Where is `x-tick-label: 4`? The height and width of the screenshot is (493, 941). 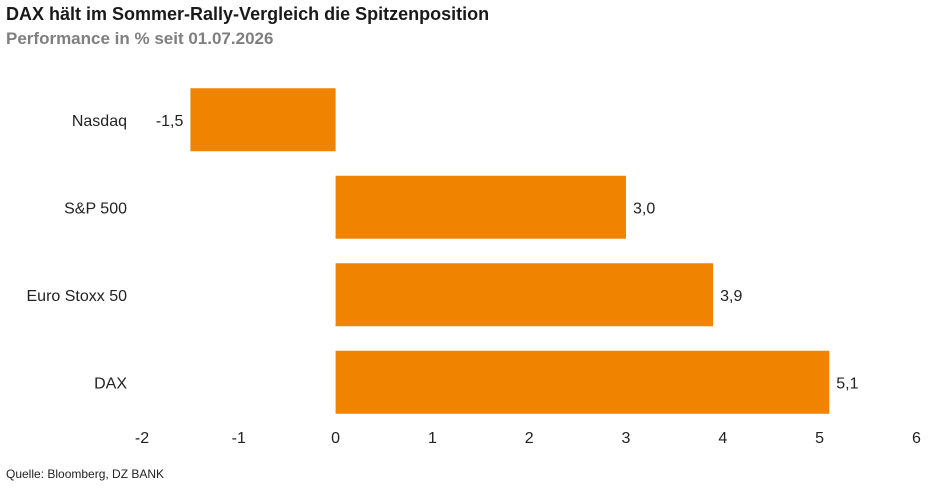 x-tick-label: 4 is located at coordinates (722, 438).